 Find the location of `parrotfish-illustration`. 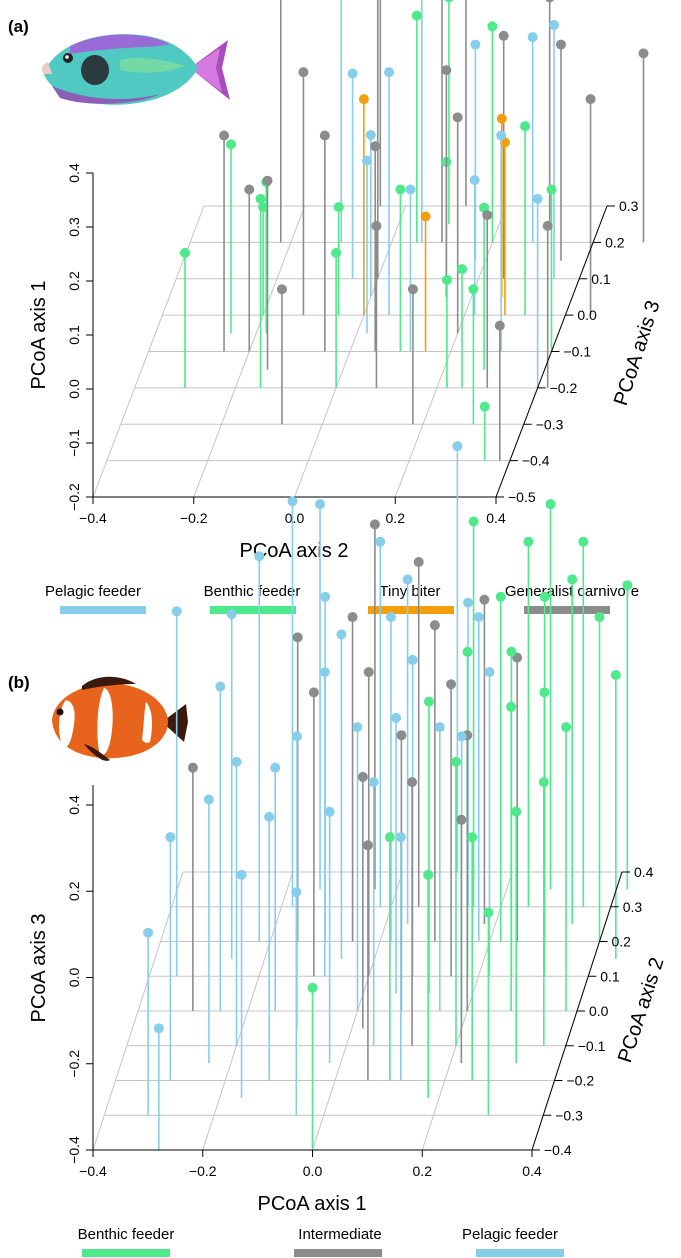

parrotfish-illustration is located at coordinates (136, 69).